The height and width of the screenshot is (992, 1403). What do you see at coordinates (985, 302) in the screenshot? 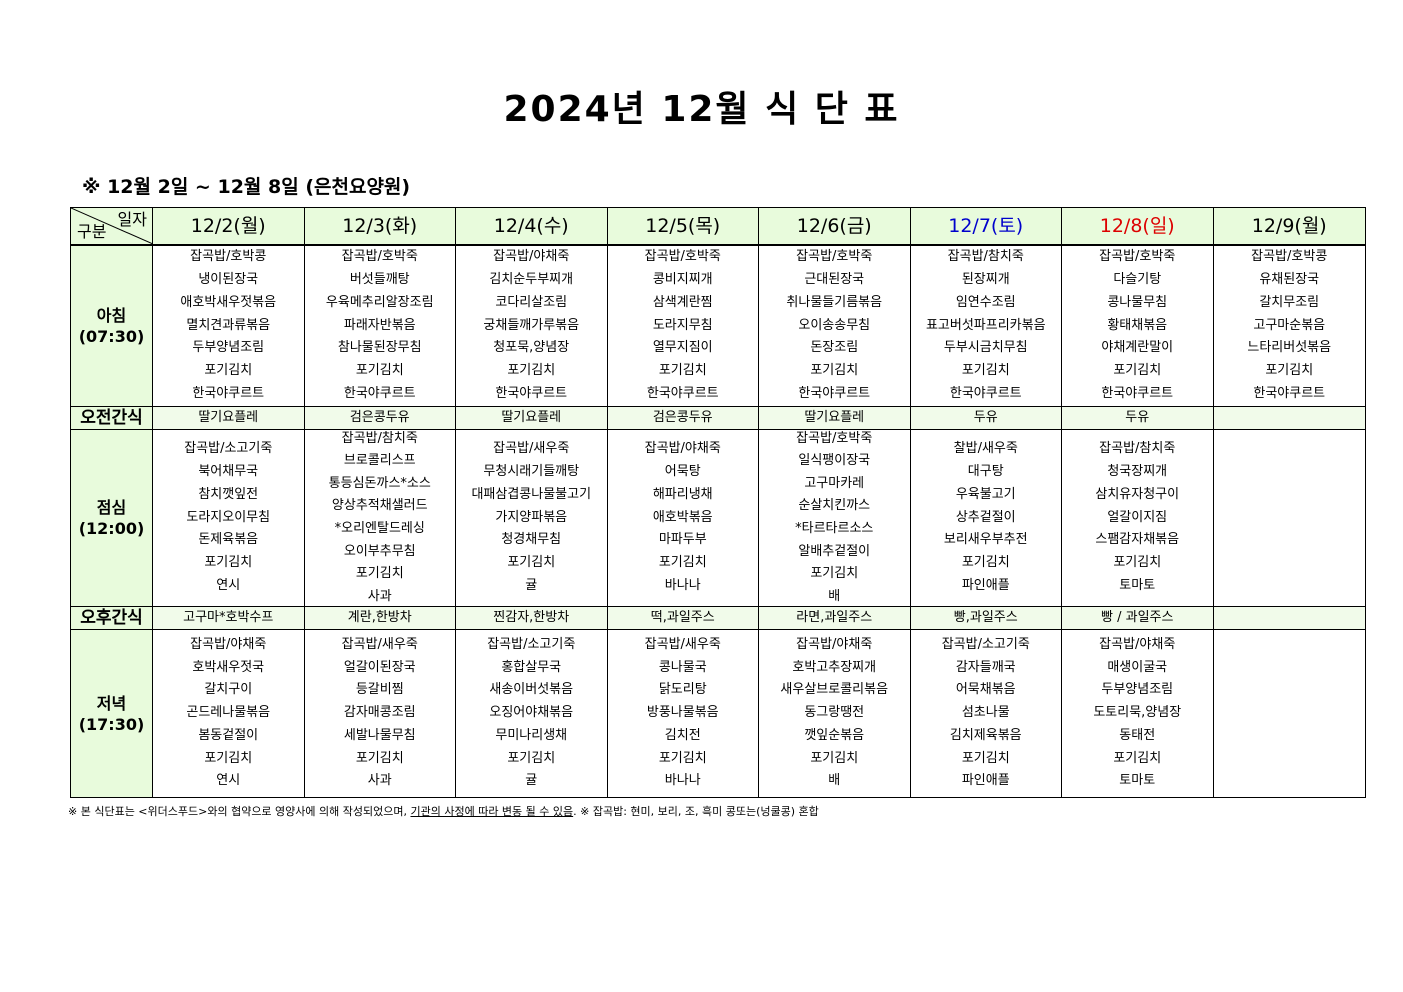
I see `menu-item: 임연수조림` at bounding box center [985, 302].